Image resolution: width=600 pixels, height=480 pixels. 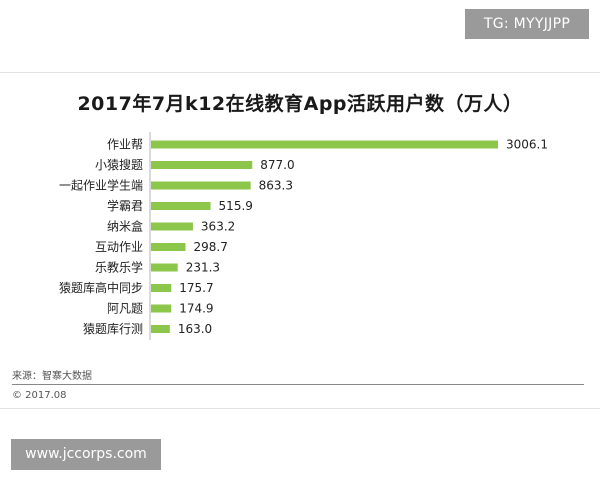 What do you see at coordinates (298, 384) in the screenshot?
I see `footer-divider` at bounding box center [298, 384].